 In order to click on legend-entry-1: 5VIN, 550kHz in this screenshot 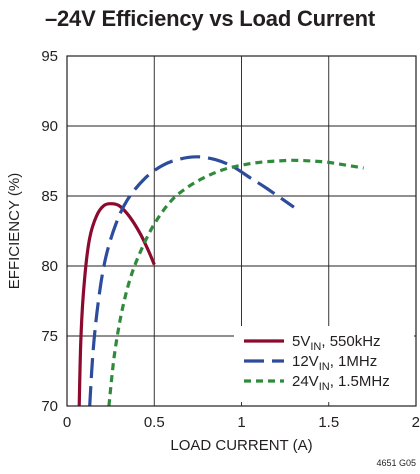, I will do `click(336, 343)`.